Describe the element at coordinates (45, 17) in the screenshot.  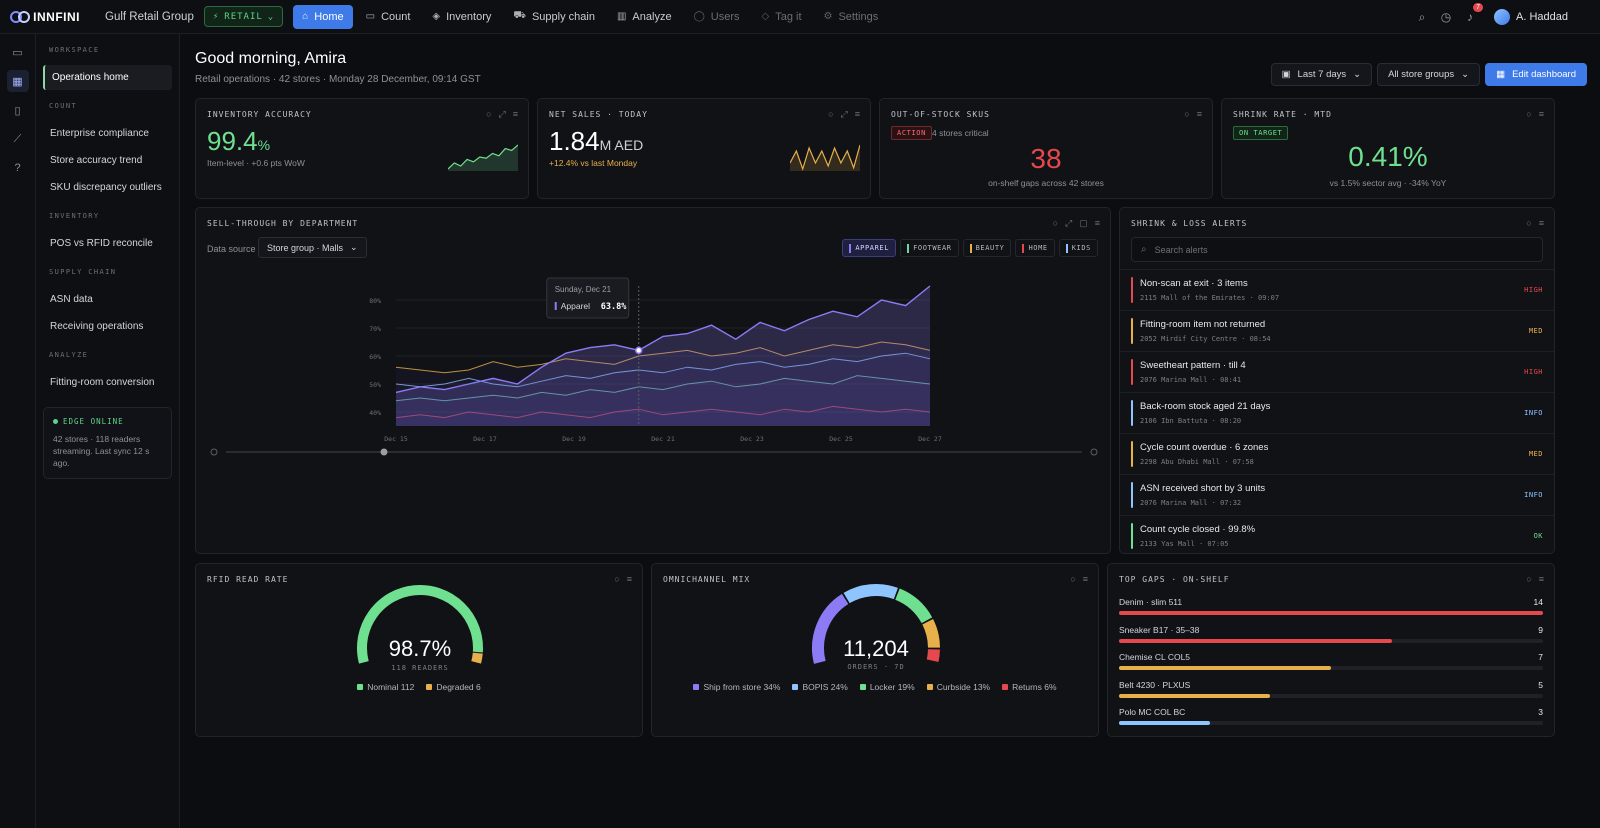
I see `brand-logo: INNFINI` at that location.